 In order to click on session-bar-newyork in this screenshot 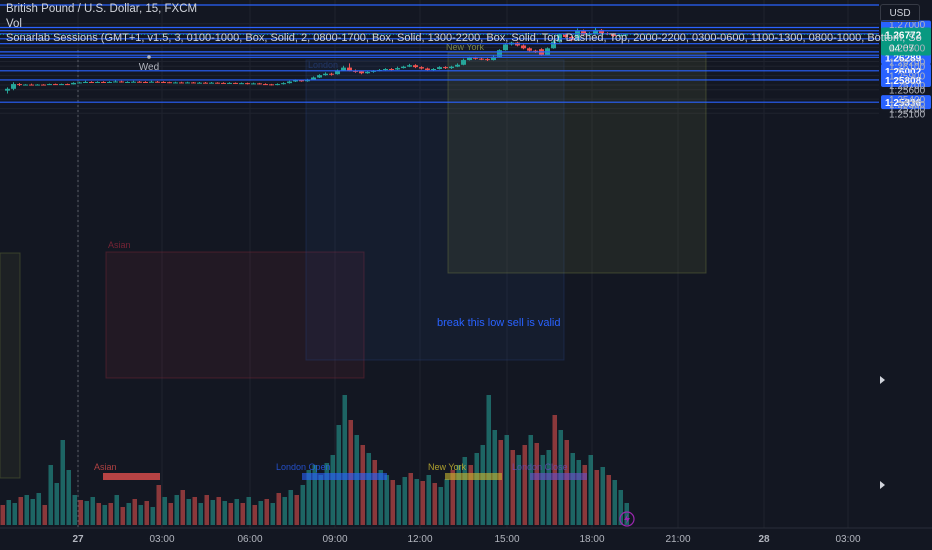, I will do `click(473, 476)`.